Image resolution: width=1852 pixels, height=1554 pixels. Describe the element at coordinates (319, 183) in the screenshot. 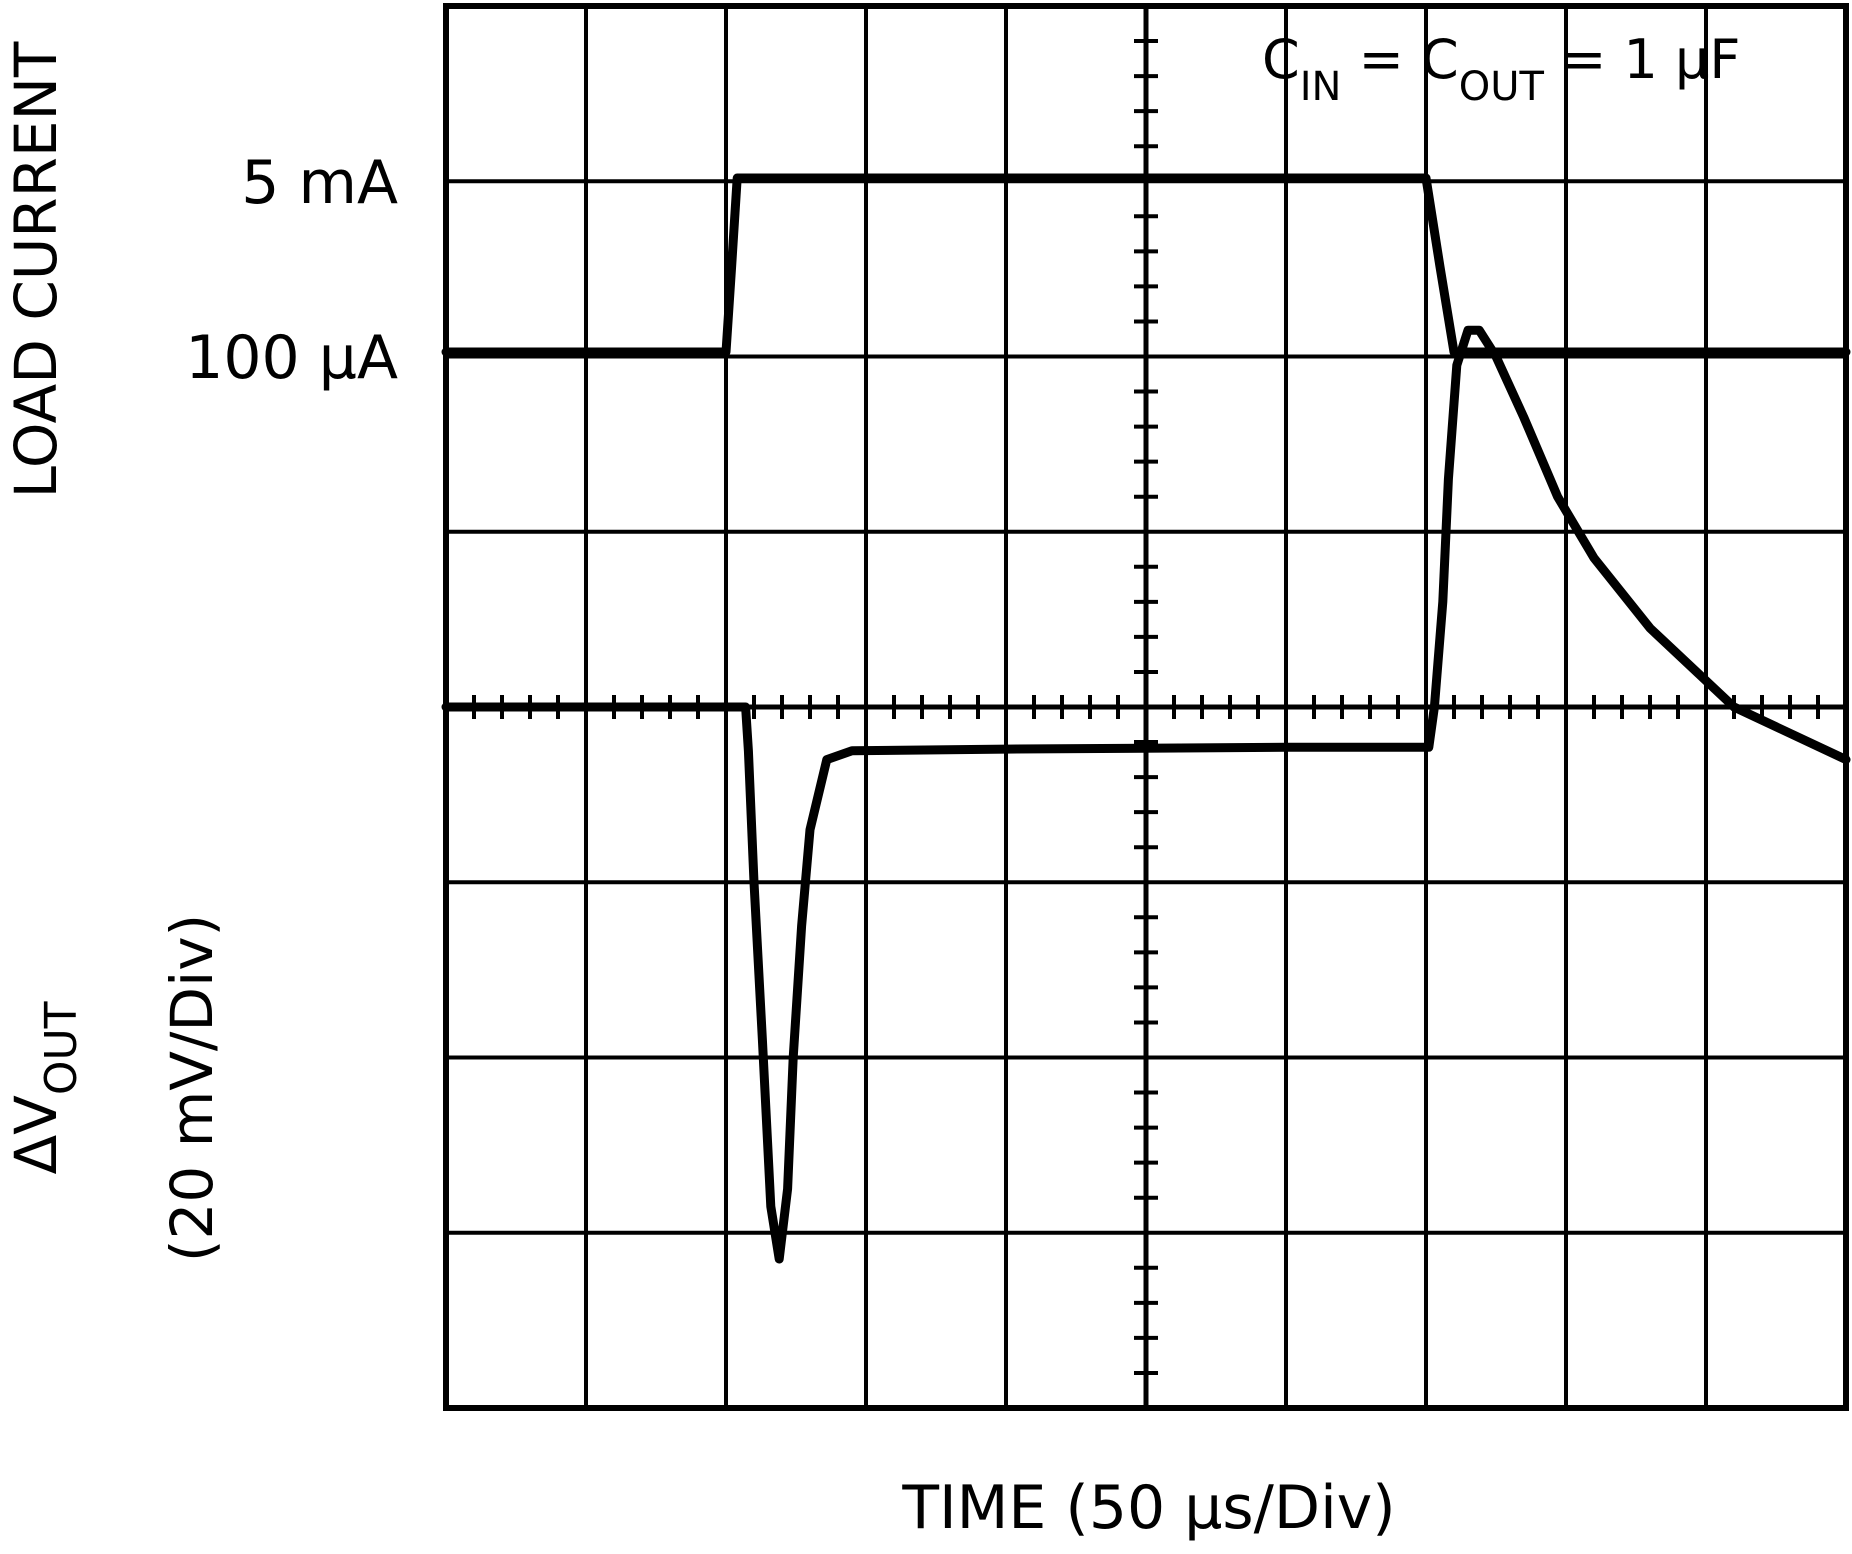

I see `level-label-high: 5 mA` at that location.